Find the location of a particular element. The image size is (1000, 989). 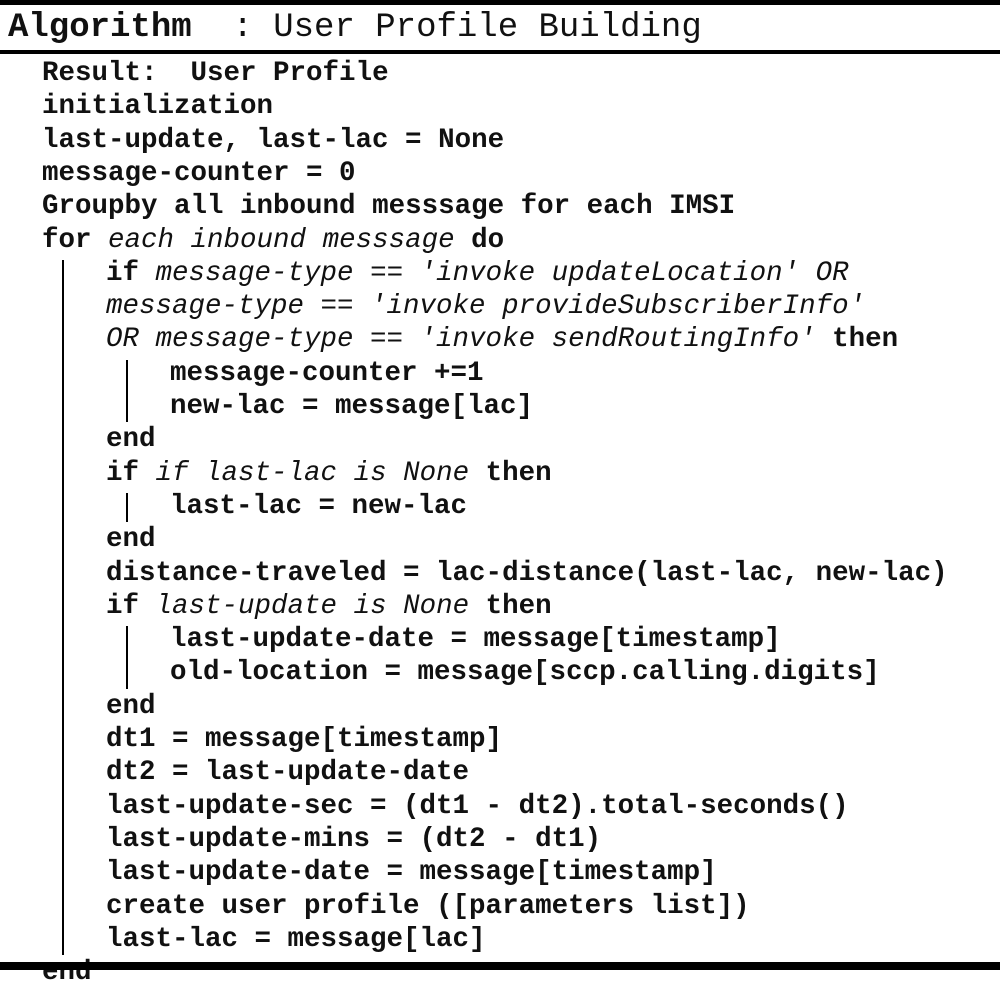

code-text: message-counter +=1 is located at coordinates (327, 373).